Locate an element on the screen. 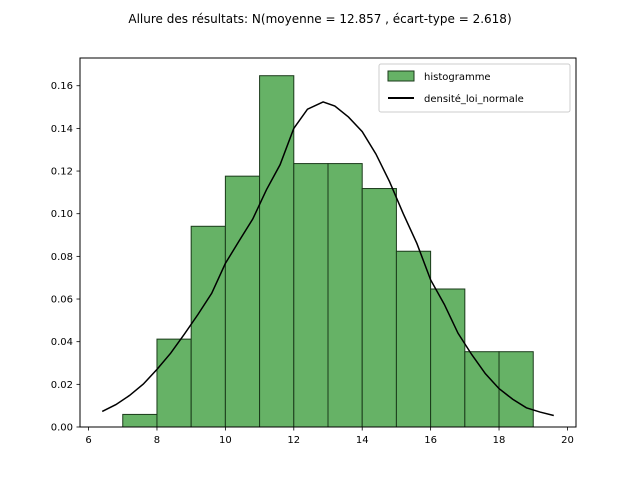 Image resolution: width=640 pixels, height=480 pixels. y-tick-label: 0.06 is located at coordinates (62, 300).